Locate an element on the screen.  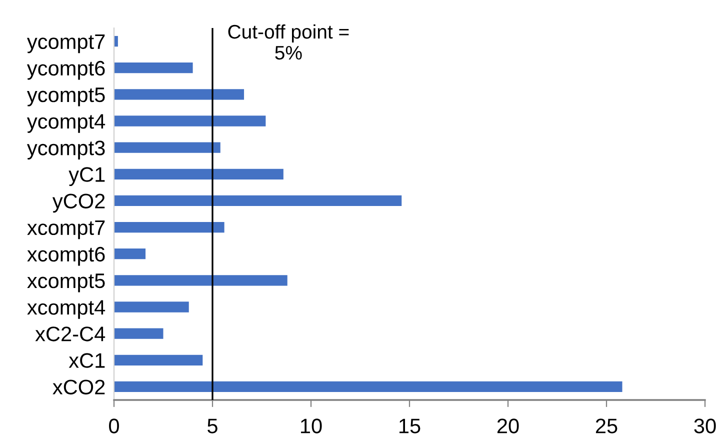
y-tick-label: ycompt4 is located at coordinates (66, 123).